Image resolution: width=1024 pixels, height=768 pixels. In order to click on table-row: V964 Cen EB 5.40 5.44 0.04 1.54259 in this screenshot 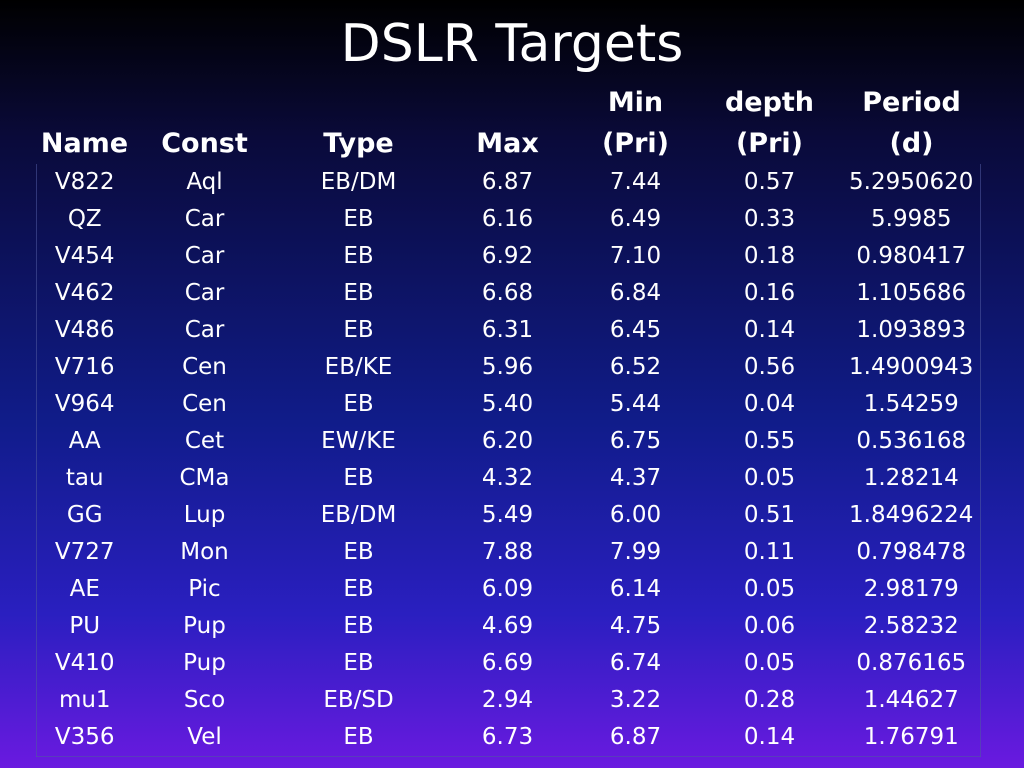, I will do `click(508, 404)`.